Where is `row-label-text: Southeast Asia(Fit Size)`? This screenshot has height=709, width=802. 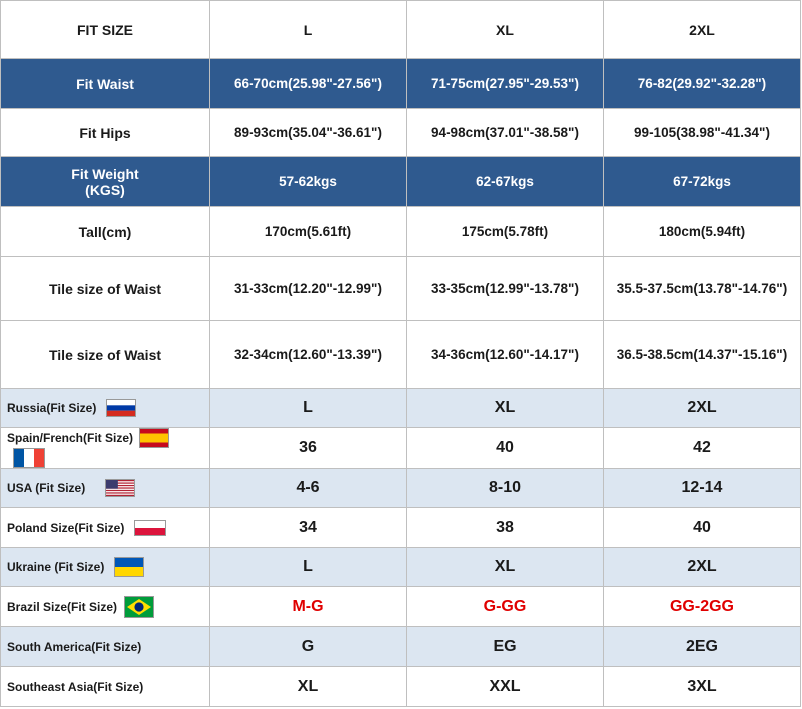
row-label-text: Southeast Asia(Fit Size) is located at coordinates (75, 686).